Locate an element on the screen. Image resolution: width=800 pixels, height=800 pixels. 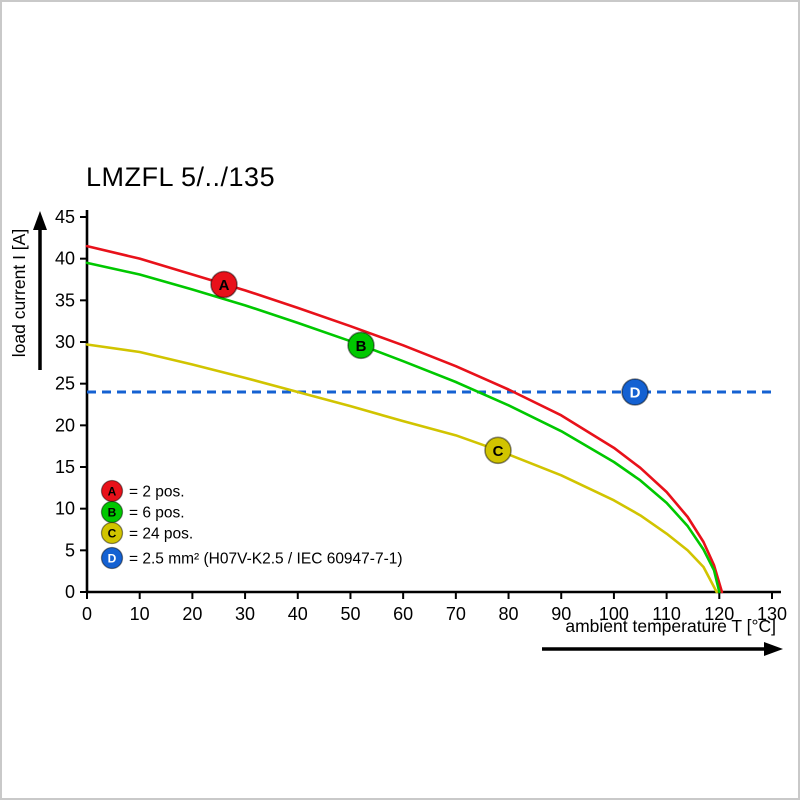
legend-text-c: = 24 pos. is located at coordinates (161, 534).